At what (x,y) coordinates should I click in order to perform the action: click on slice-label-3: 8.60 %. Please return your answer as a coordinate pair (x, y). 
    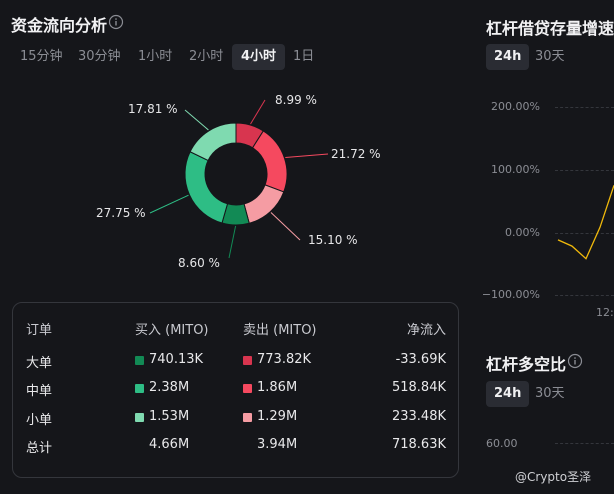
    Looking at the image, I should click on (199, 263).